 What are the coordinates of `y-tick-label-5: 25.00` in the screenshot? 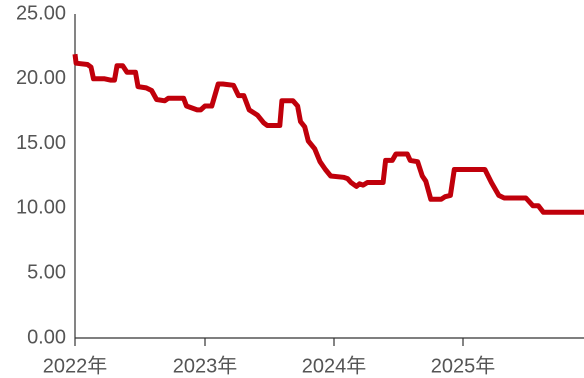 It's located at (41, 13).